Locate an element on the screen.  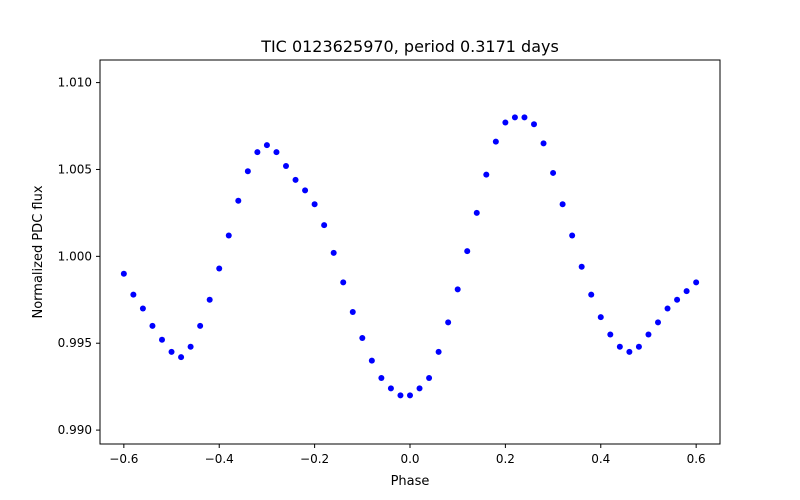
x-tick-label: 0.2 is located at coordinates (505, 459).